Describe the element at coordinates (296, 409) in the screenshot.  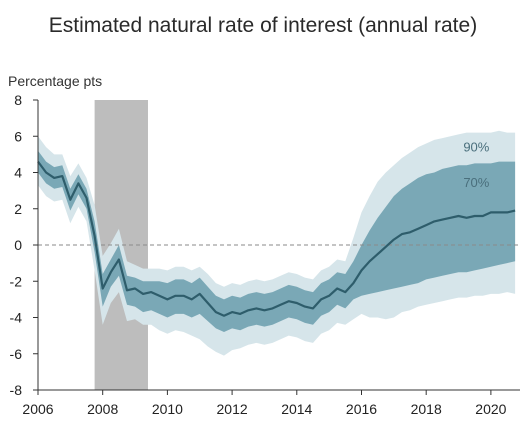
I see `x-tick-label: 2014` at that location.